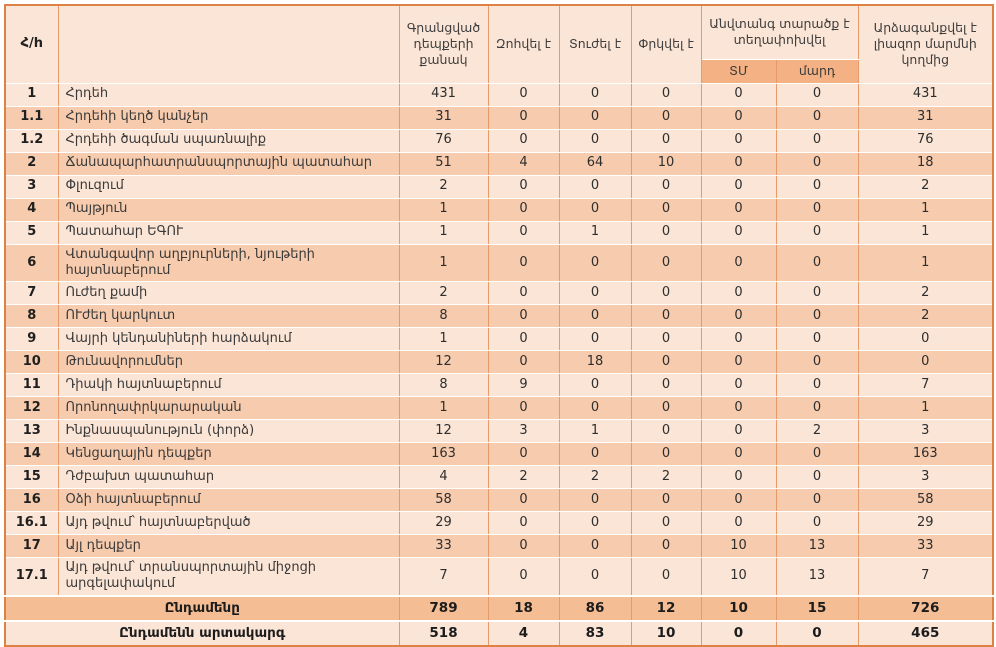 The width and height of the screenshot is (996, 647). I want to click on value-cell: 3, so click(925, 431).